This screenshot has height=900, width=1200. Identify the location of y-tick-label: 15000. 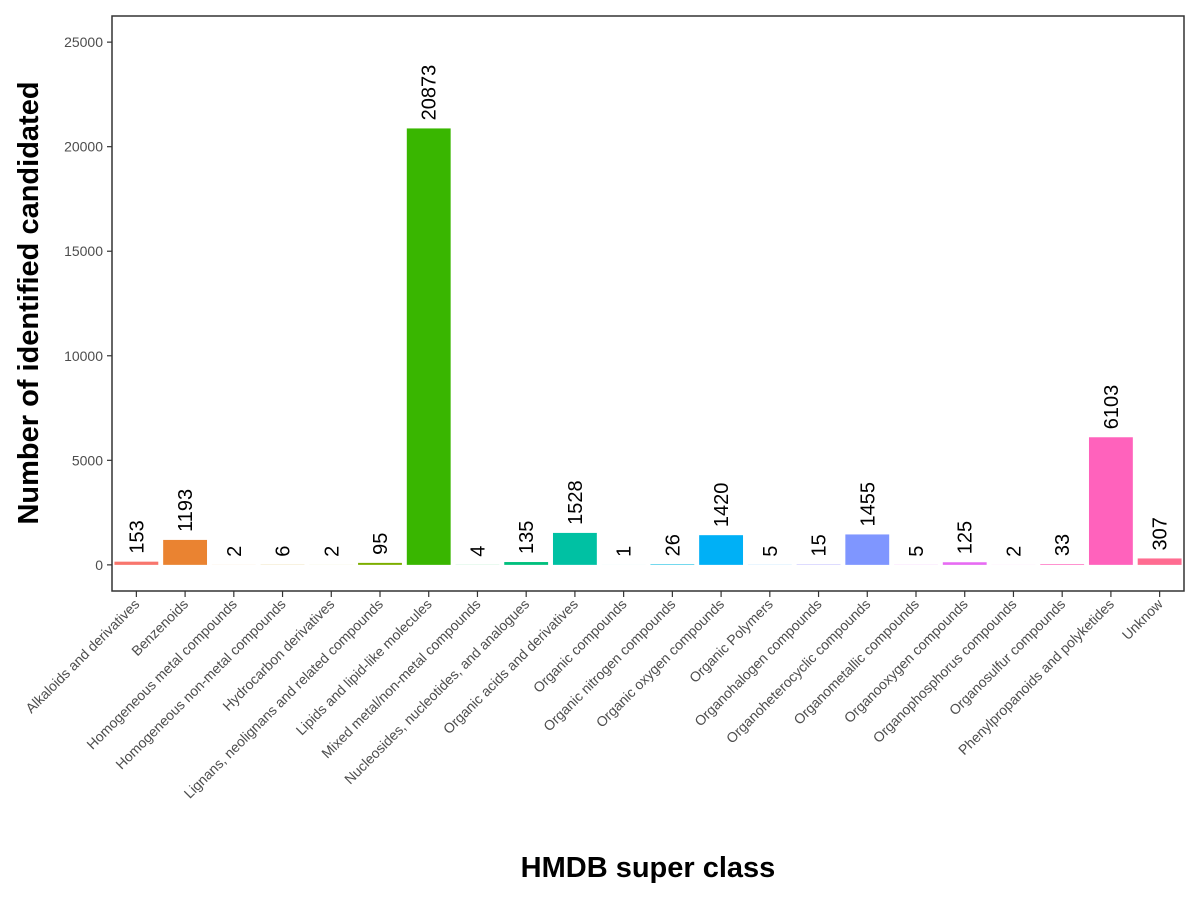
(83, 251).